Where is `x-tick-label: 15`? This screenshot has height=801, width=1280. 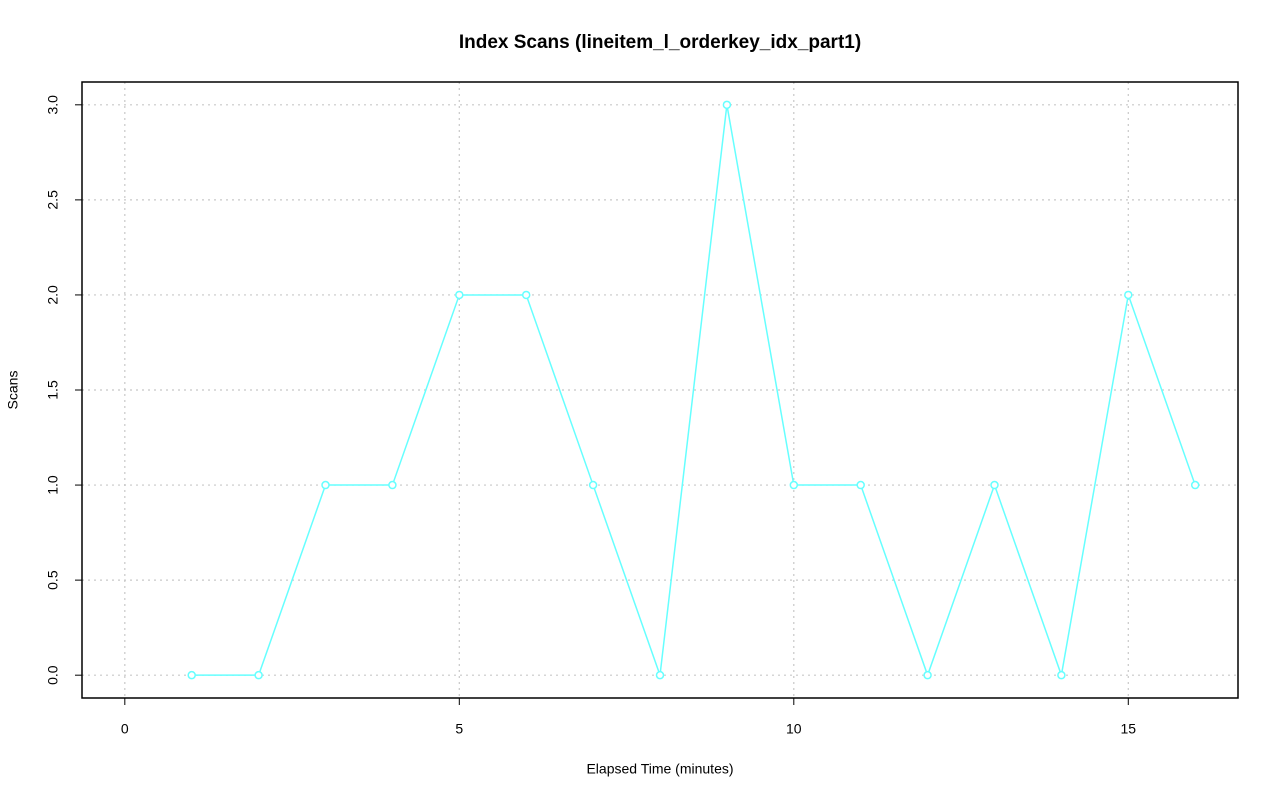 x-tick-label: 15 is located at coordinates (1128, 729).